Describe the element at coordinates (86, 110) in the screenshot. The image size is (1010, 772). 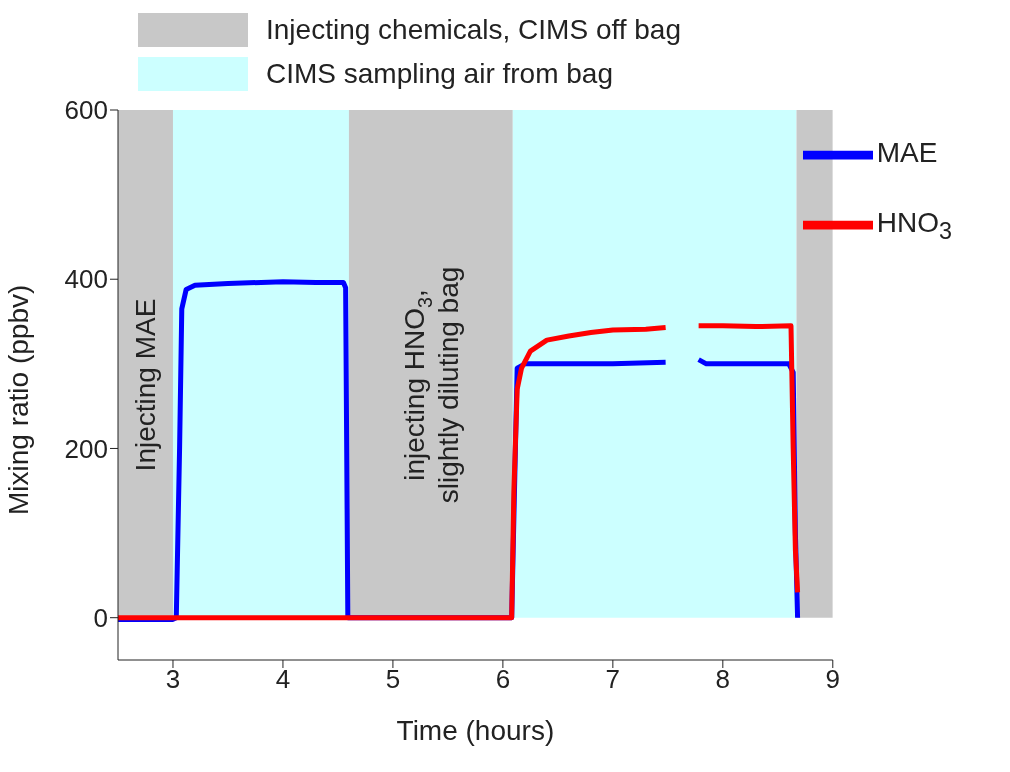
I see `y-tick-label: 600` at that location.